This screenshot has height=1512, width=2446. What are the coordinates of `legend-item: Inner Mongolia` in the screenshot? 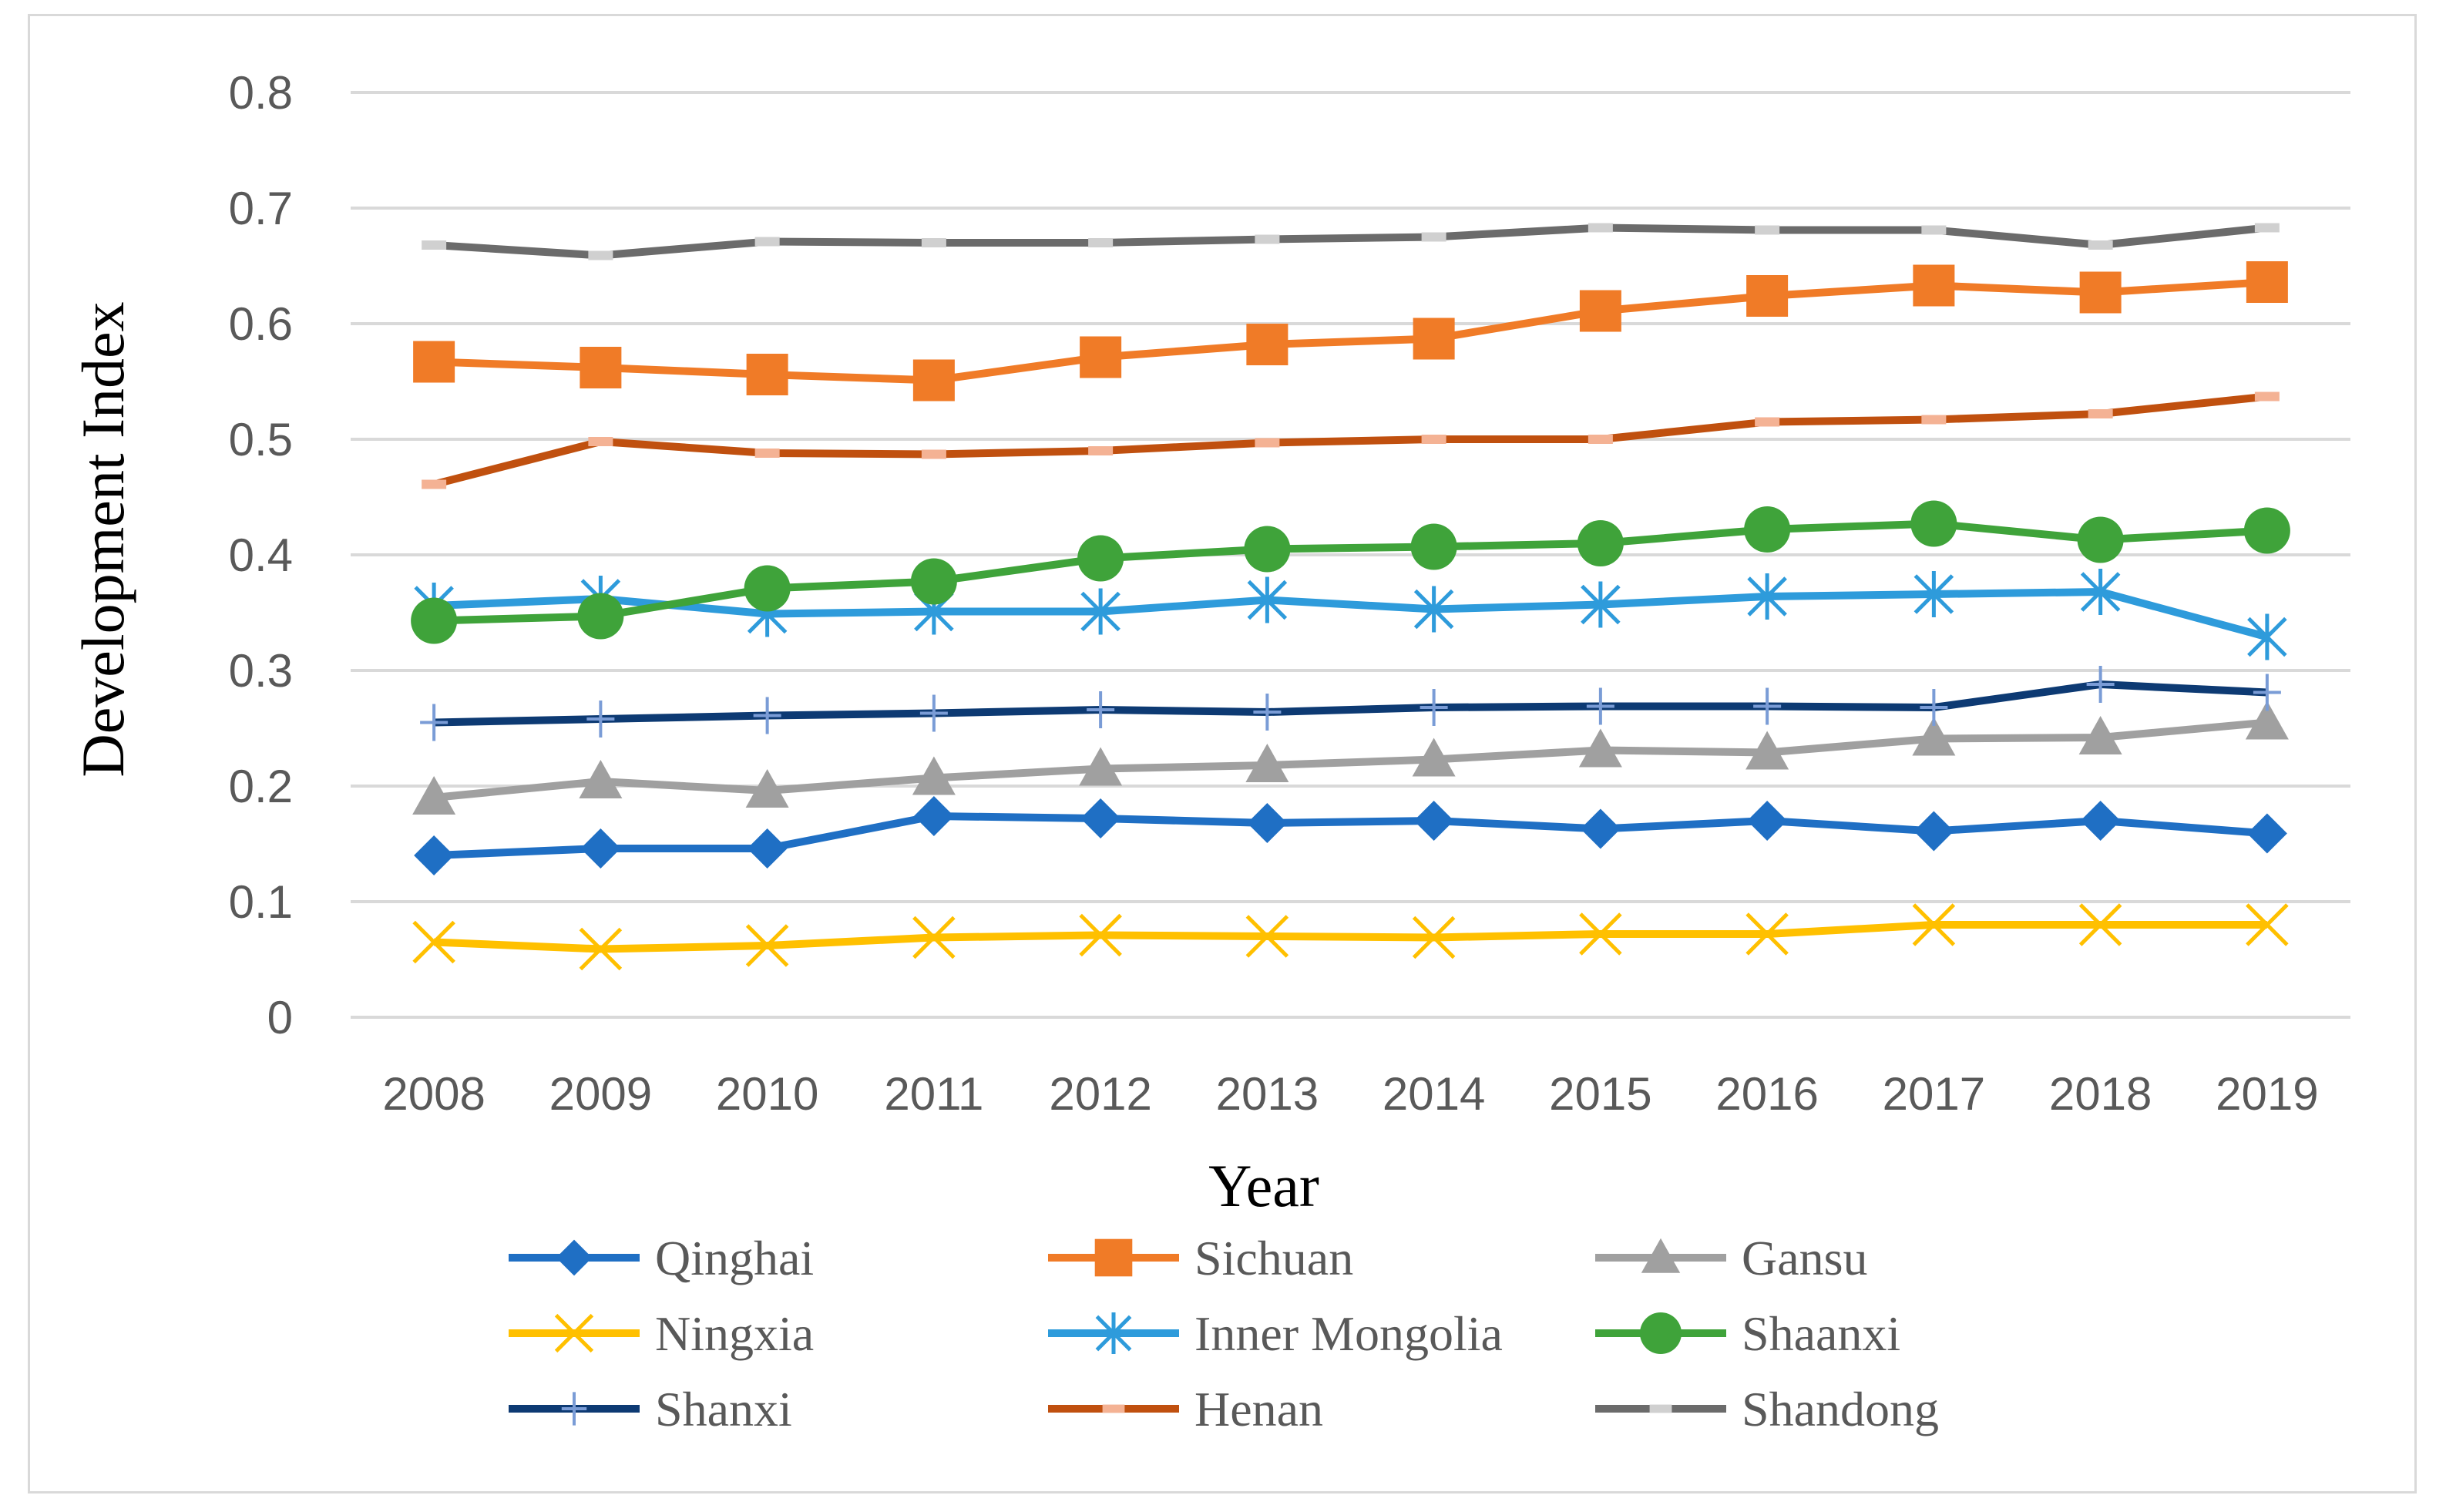 It's located at (1275, 1333).